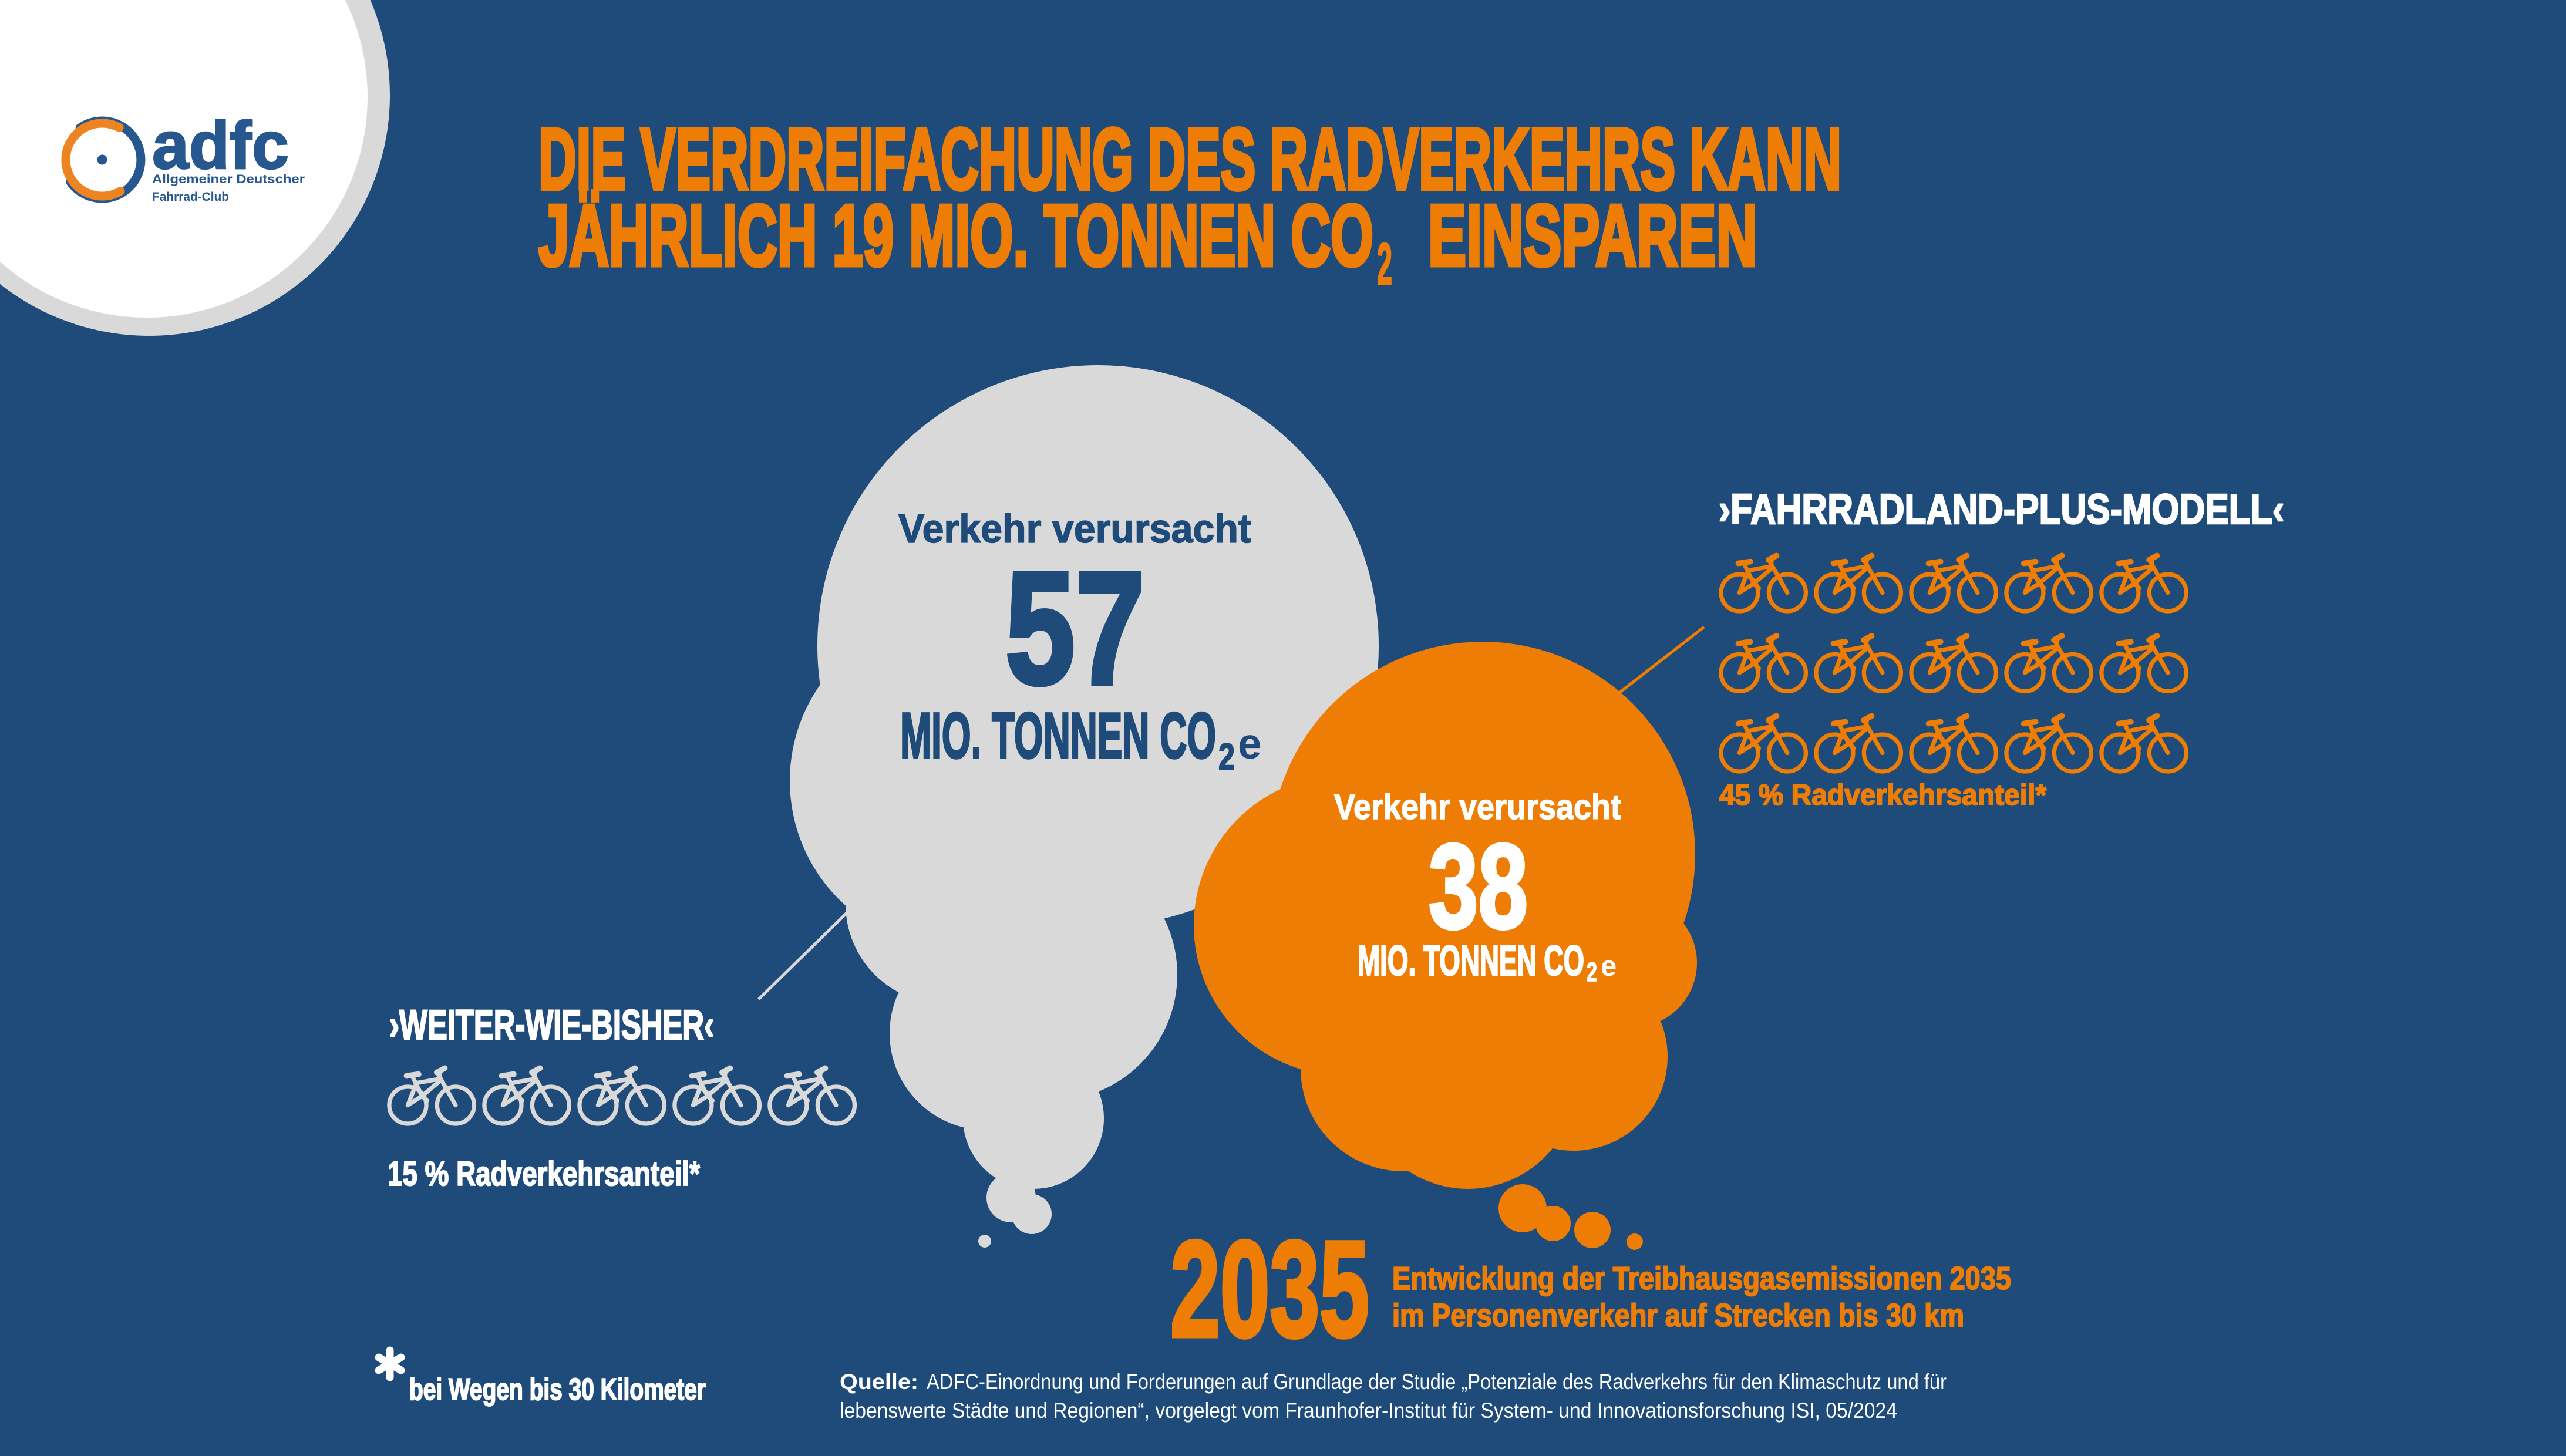  I want to click on svg-text: ›WEITER-WIE-BISHER‹, so click(551, 1025).